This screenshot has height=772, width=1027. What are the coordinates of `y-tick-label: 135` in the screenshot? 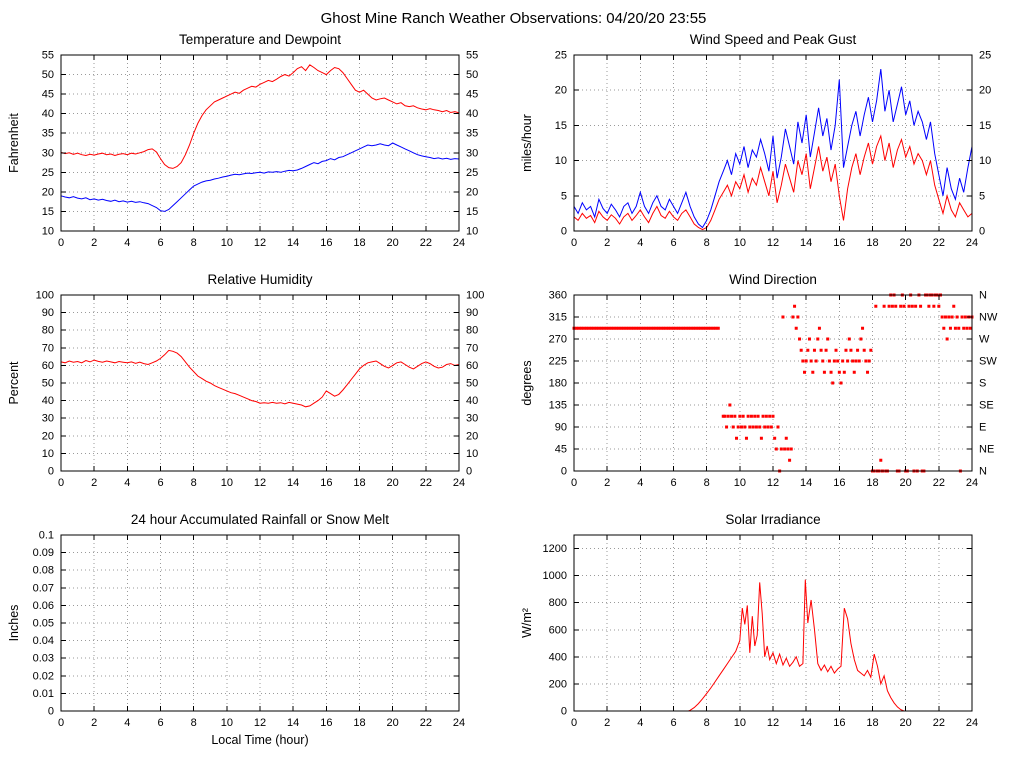 It's located at (558, 406).